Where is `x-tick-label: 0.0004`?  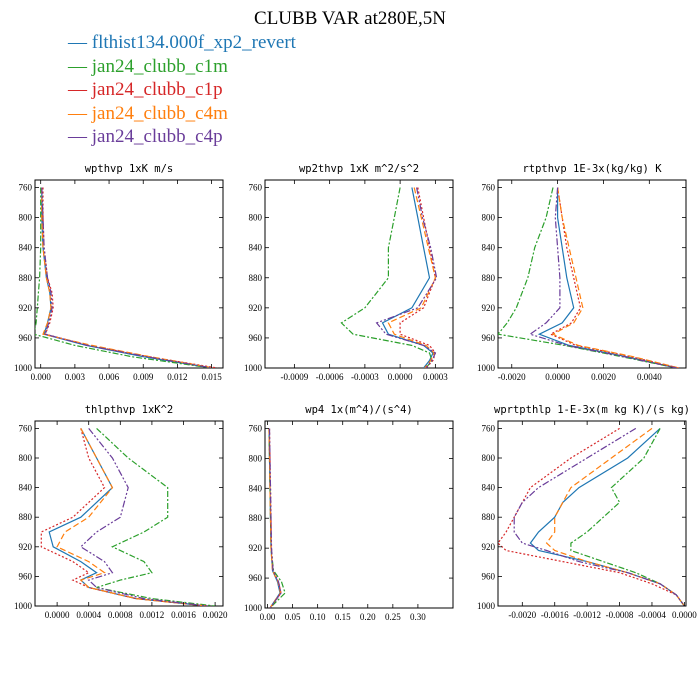
x-tick-label: 0.0004 is located at coordinates (88, 615).